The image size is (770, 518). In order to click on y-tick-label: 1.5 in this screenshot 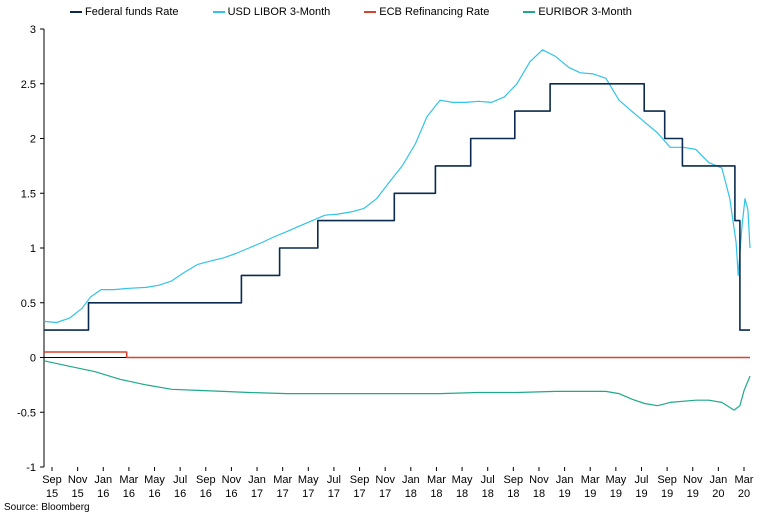, I will do `click(28, 194)`.